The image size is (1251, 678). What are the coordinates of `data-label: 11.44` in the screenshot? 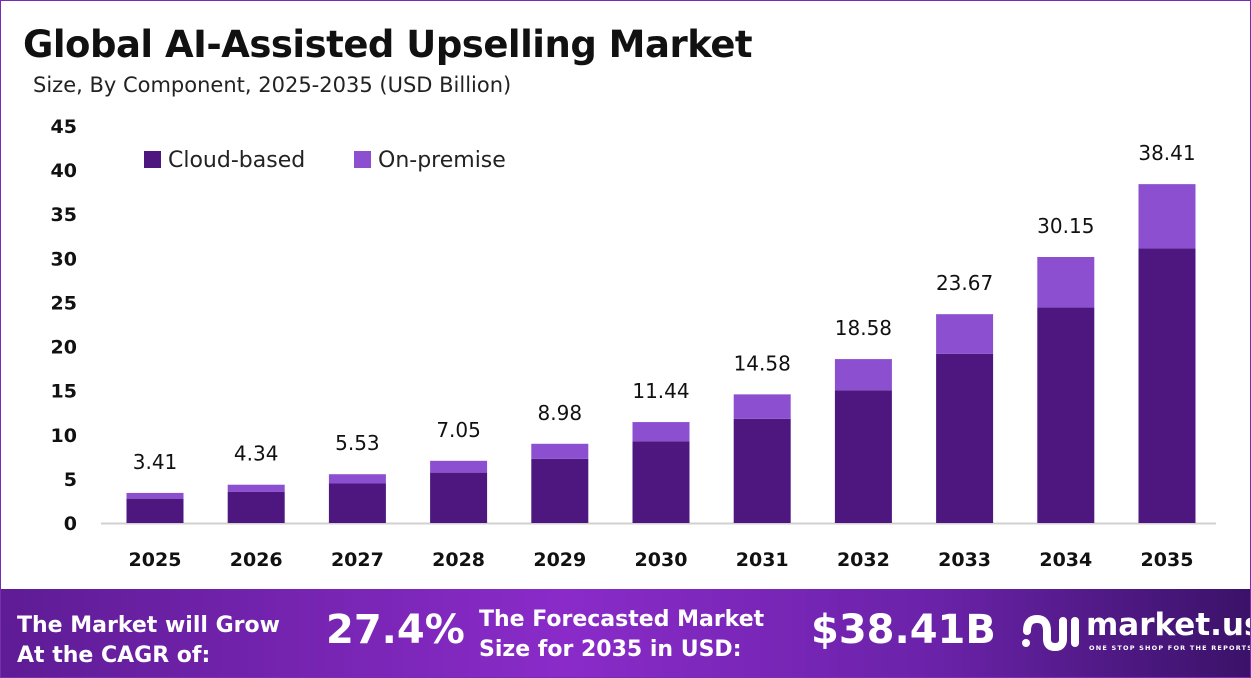 It's located at (660, 391).